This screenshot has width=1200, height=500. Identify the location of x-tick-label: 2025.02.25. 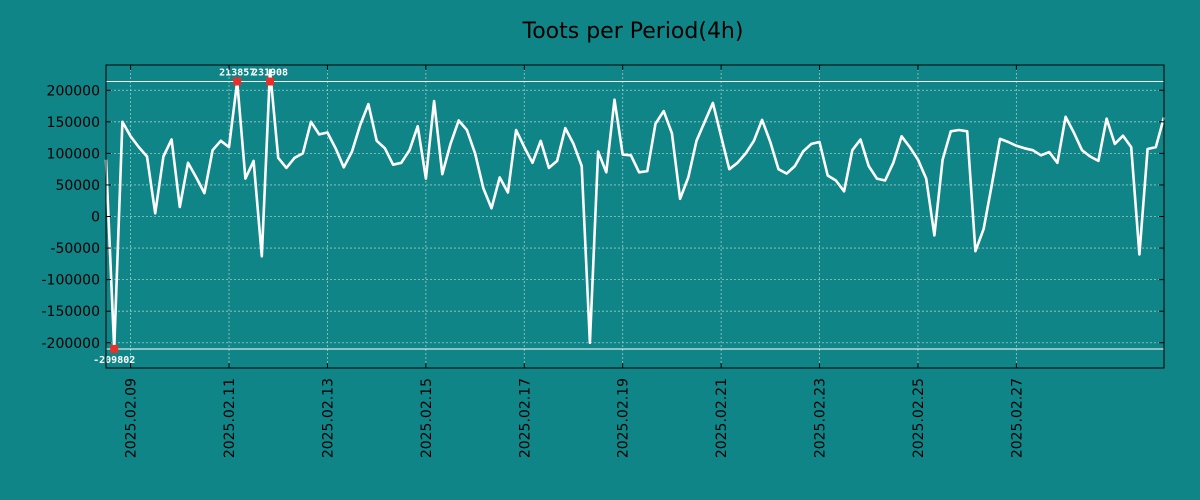
(919, 418).